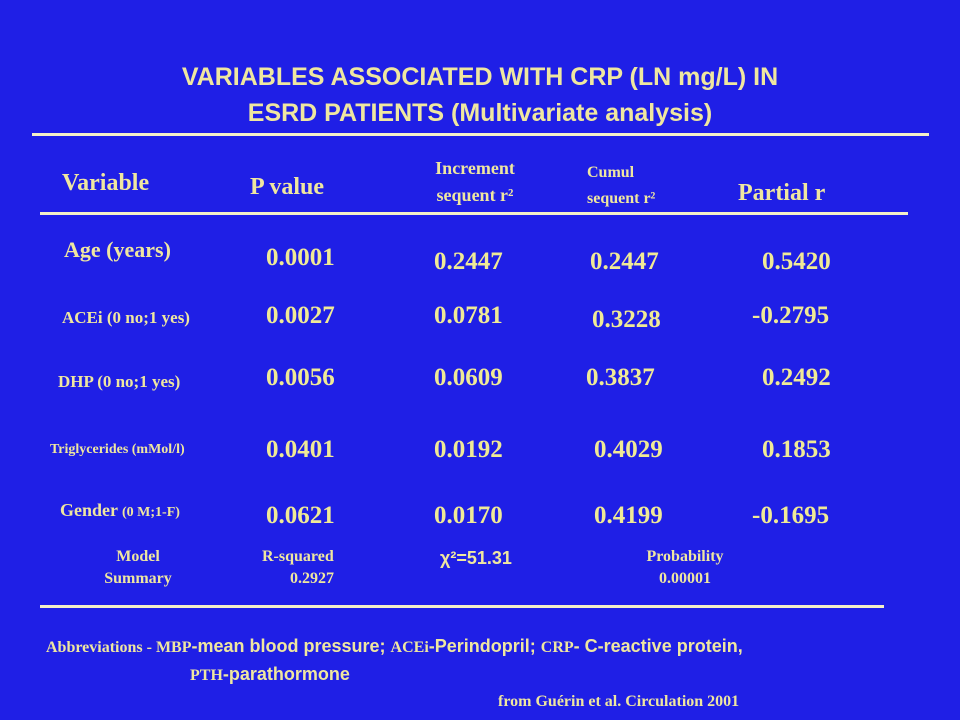 The width and height of the screenshot is (960, 720). Describe the element at coordinates (300, 377) in the screenshot. I see `row-dhp-p-value: 0.0056` at that location.